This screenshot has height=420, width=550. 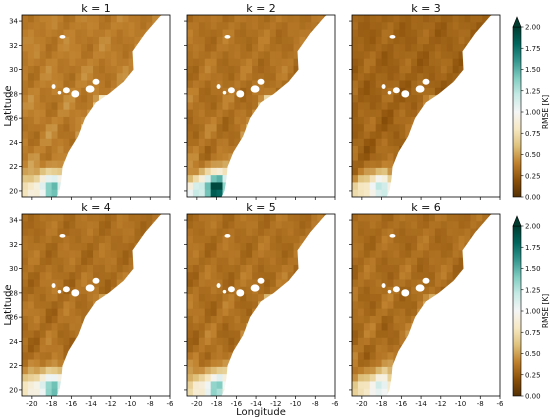 What do you see at coordinates (13, 318) in the screenshot?
I see `y-tick-label: 26` at bounding box center [13, 318].